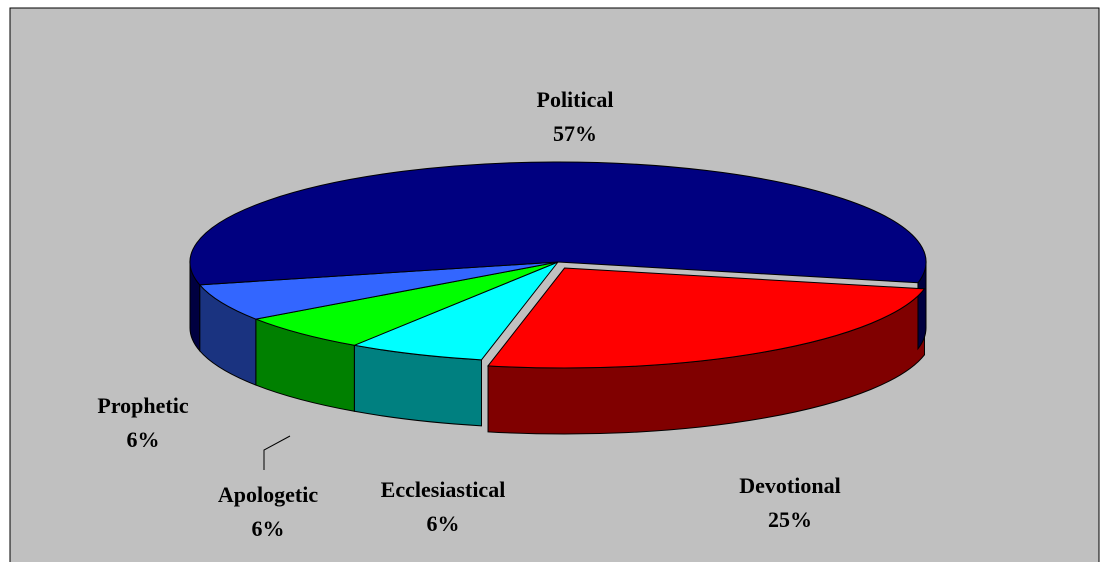 This screenshot has height=562, width=1109. What do you see at coordinates (443, 489) in the screenshot?
I see `slice-label: Ecclesiastical` at bounding box center [443, 489].